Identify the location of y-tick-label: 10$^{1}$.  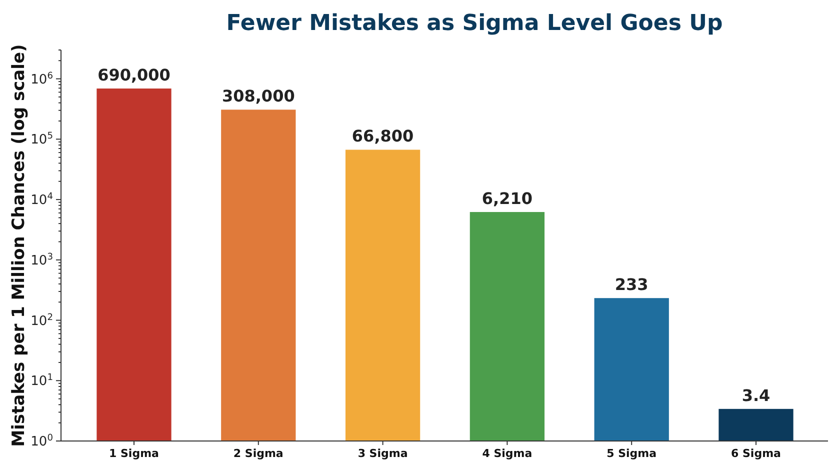
(41, 381).